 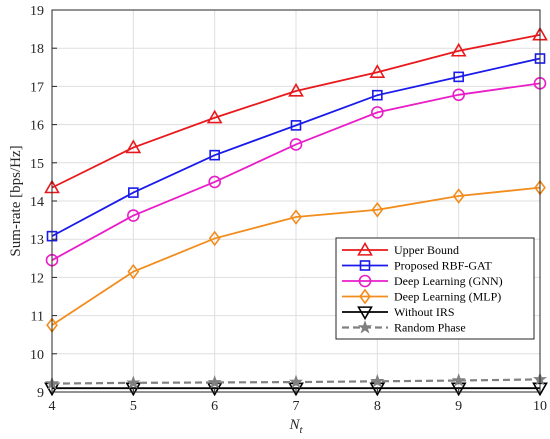 I want to click on y-tick-label: 15, so click(x=37, y=164).